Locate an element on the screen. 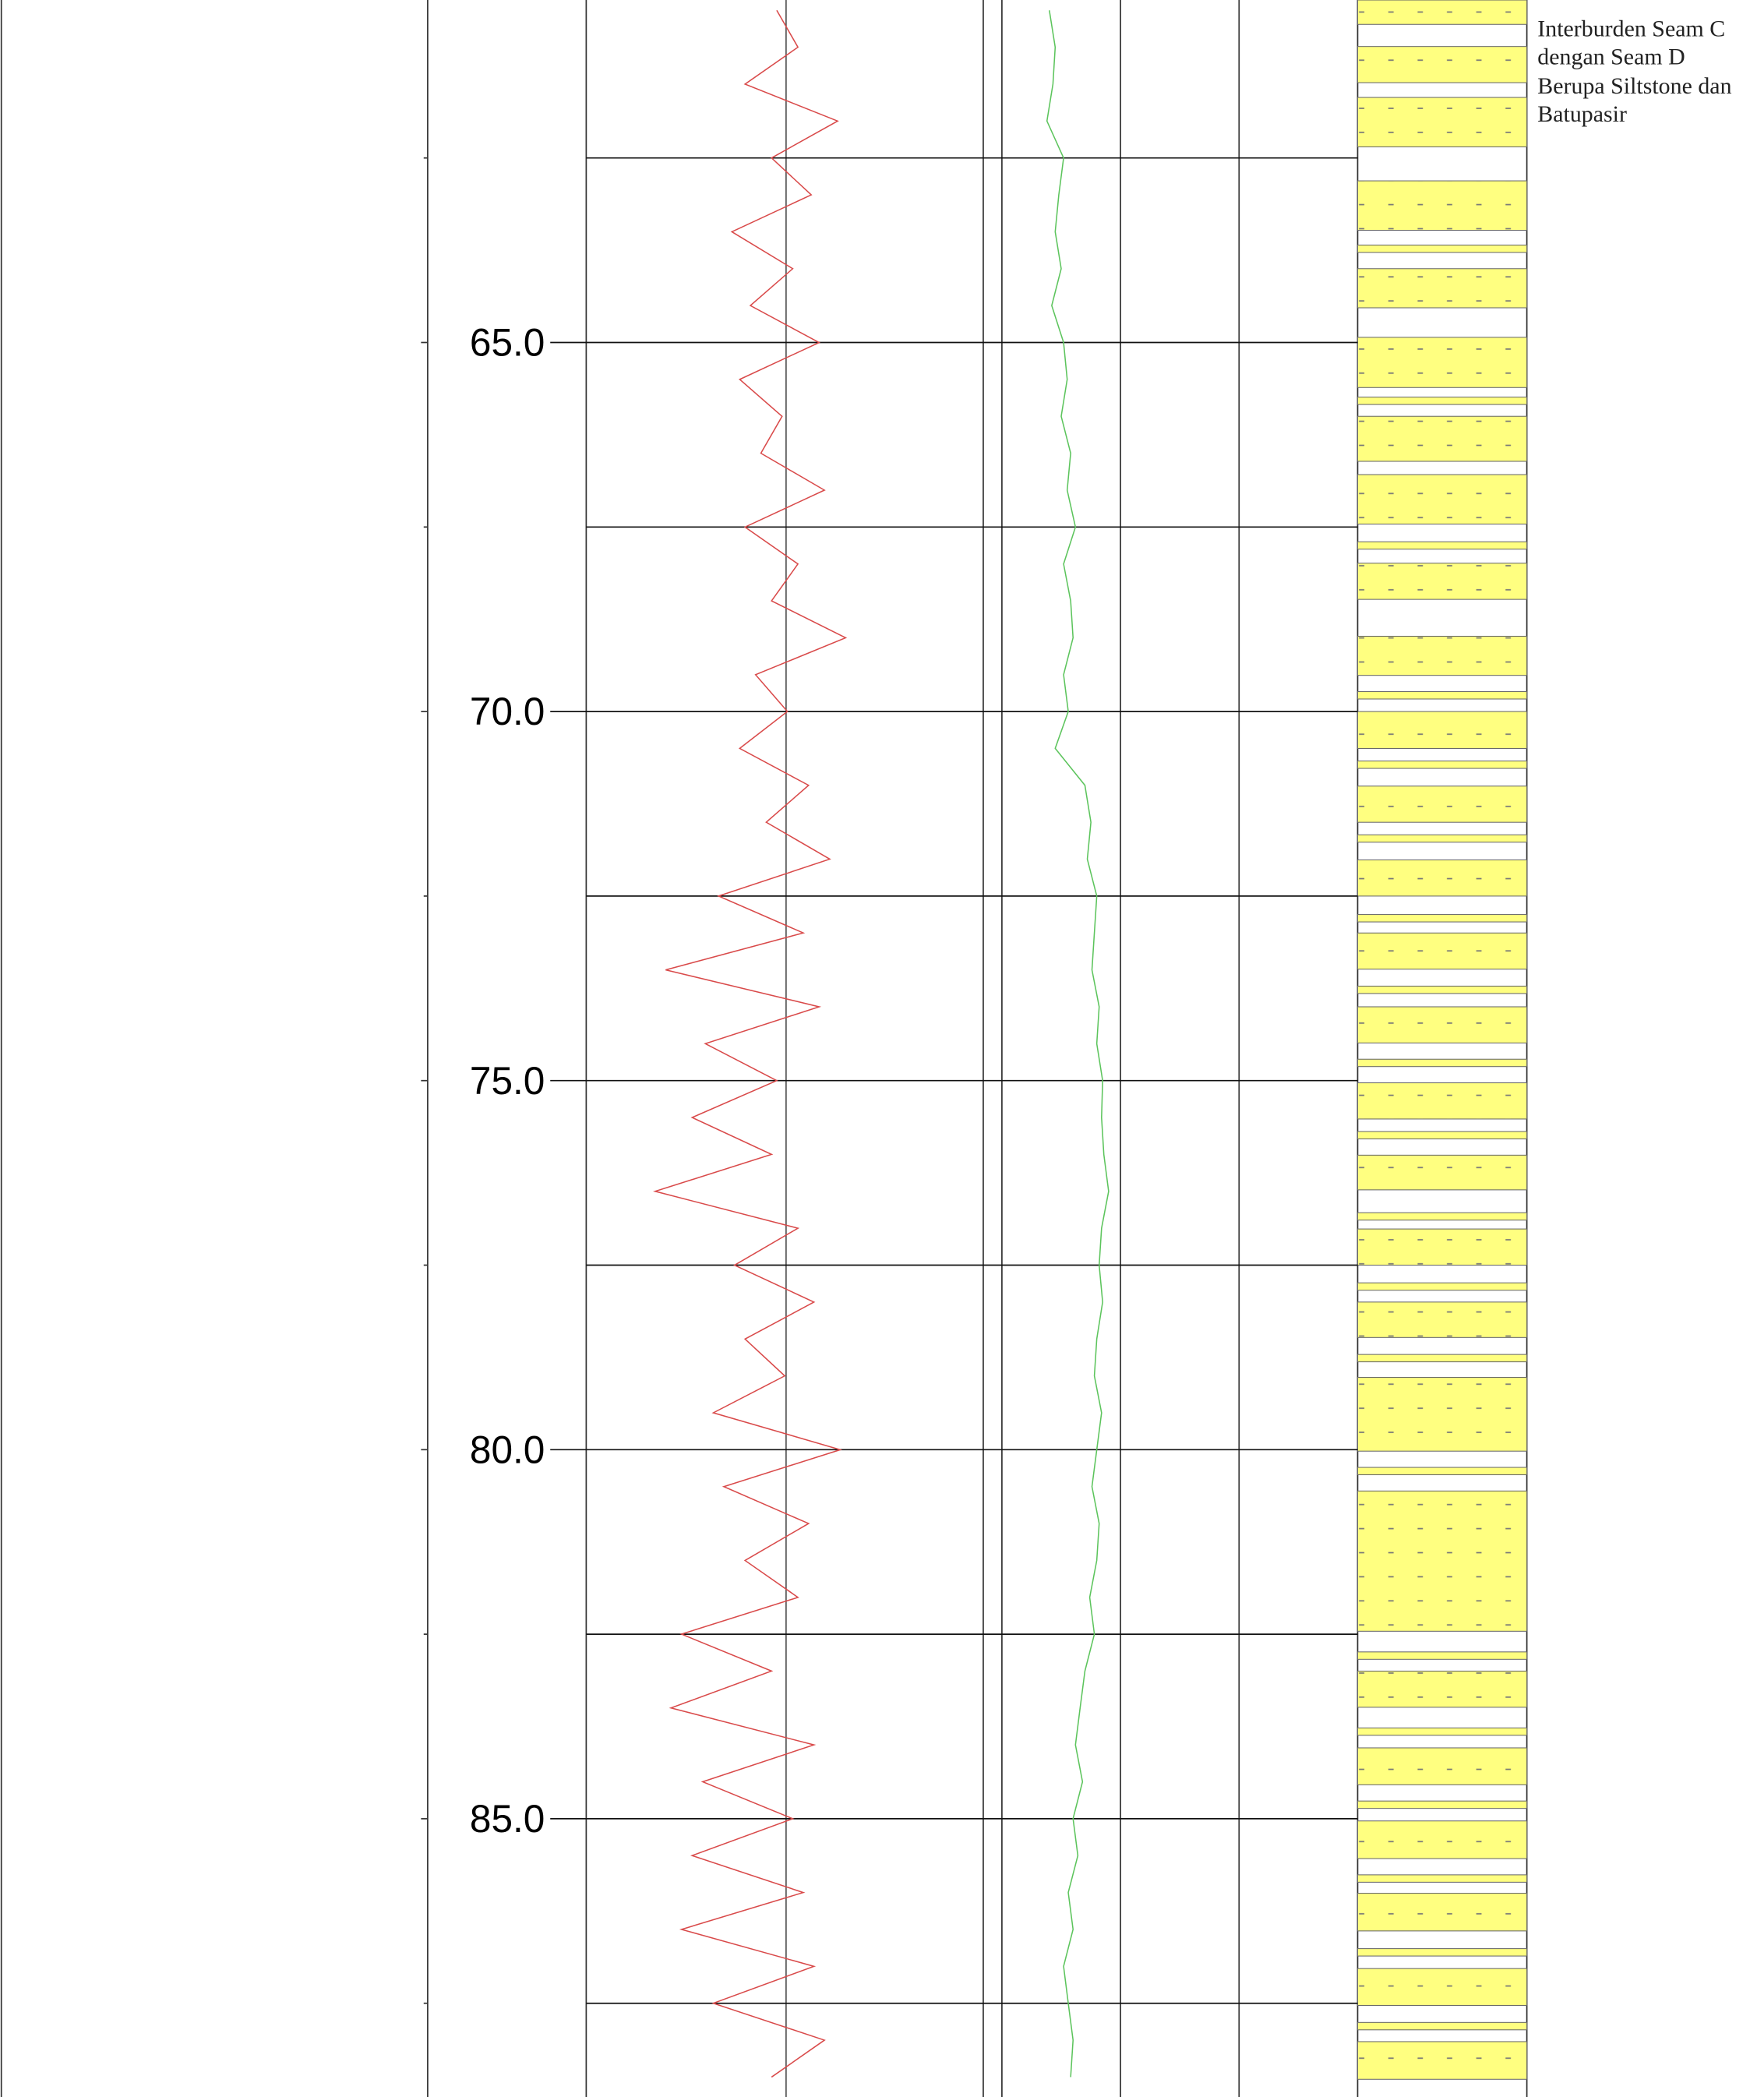 This screenshot has height=2097, width=1764. y-tick-label: 85.0 is located at coordinates (507, 1819).